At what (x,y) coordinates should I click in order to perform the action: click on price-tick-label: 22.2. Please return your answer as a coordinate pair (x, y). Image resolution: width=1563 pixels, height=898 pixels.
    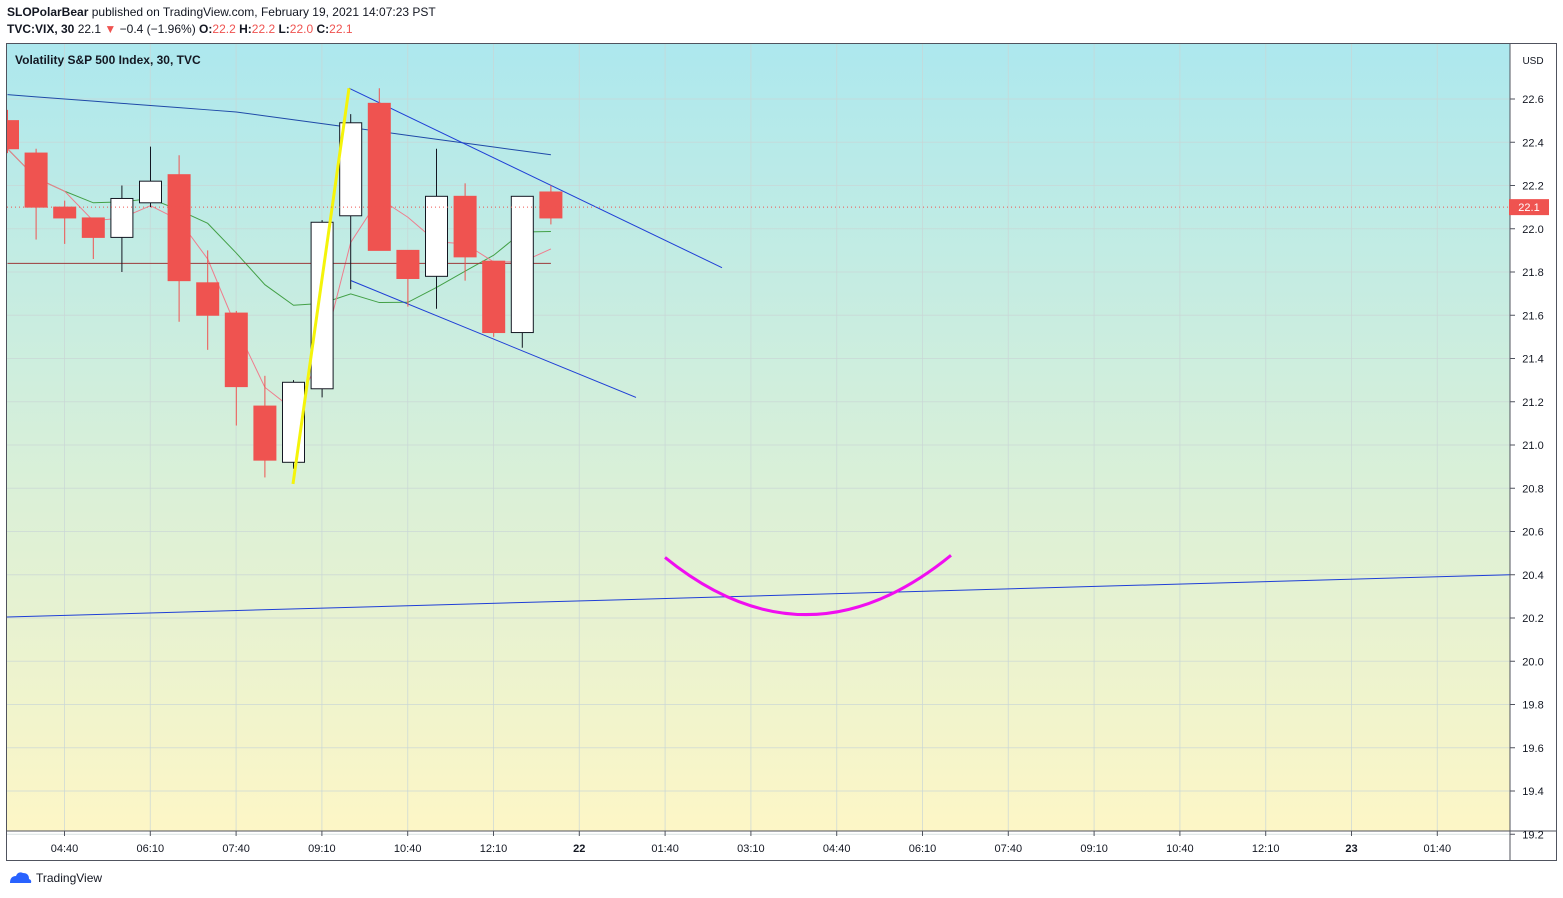
    Looking at the image, I should click on (1532, 187).